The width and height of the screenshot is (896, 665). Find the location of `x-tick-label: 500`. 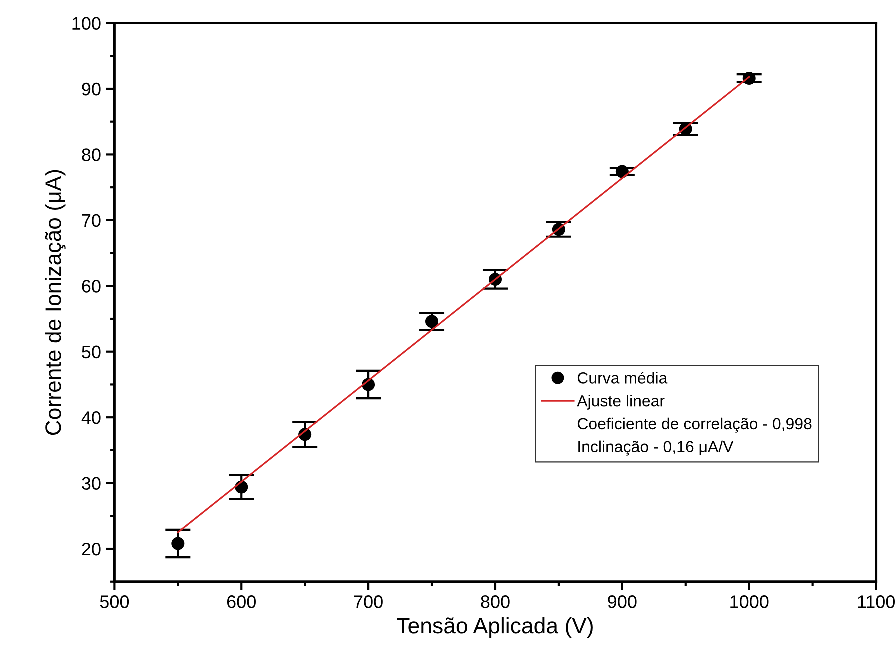

x-tick-label: 500 is located at coordinates (115, 602).